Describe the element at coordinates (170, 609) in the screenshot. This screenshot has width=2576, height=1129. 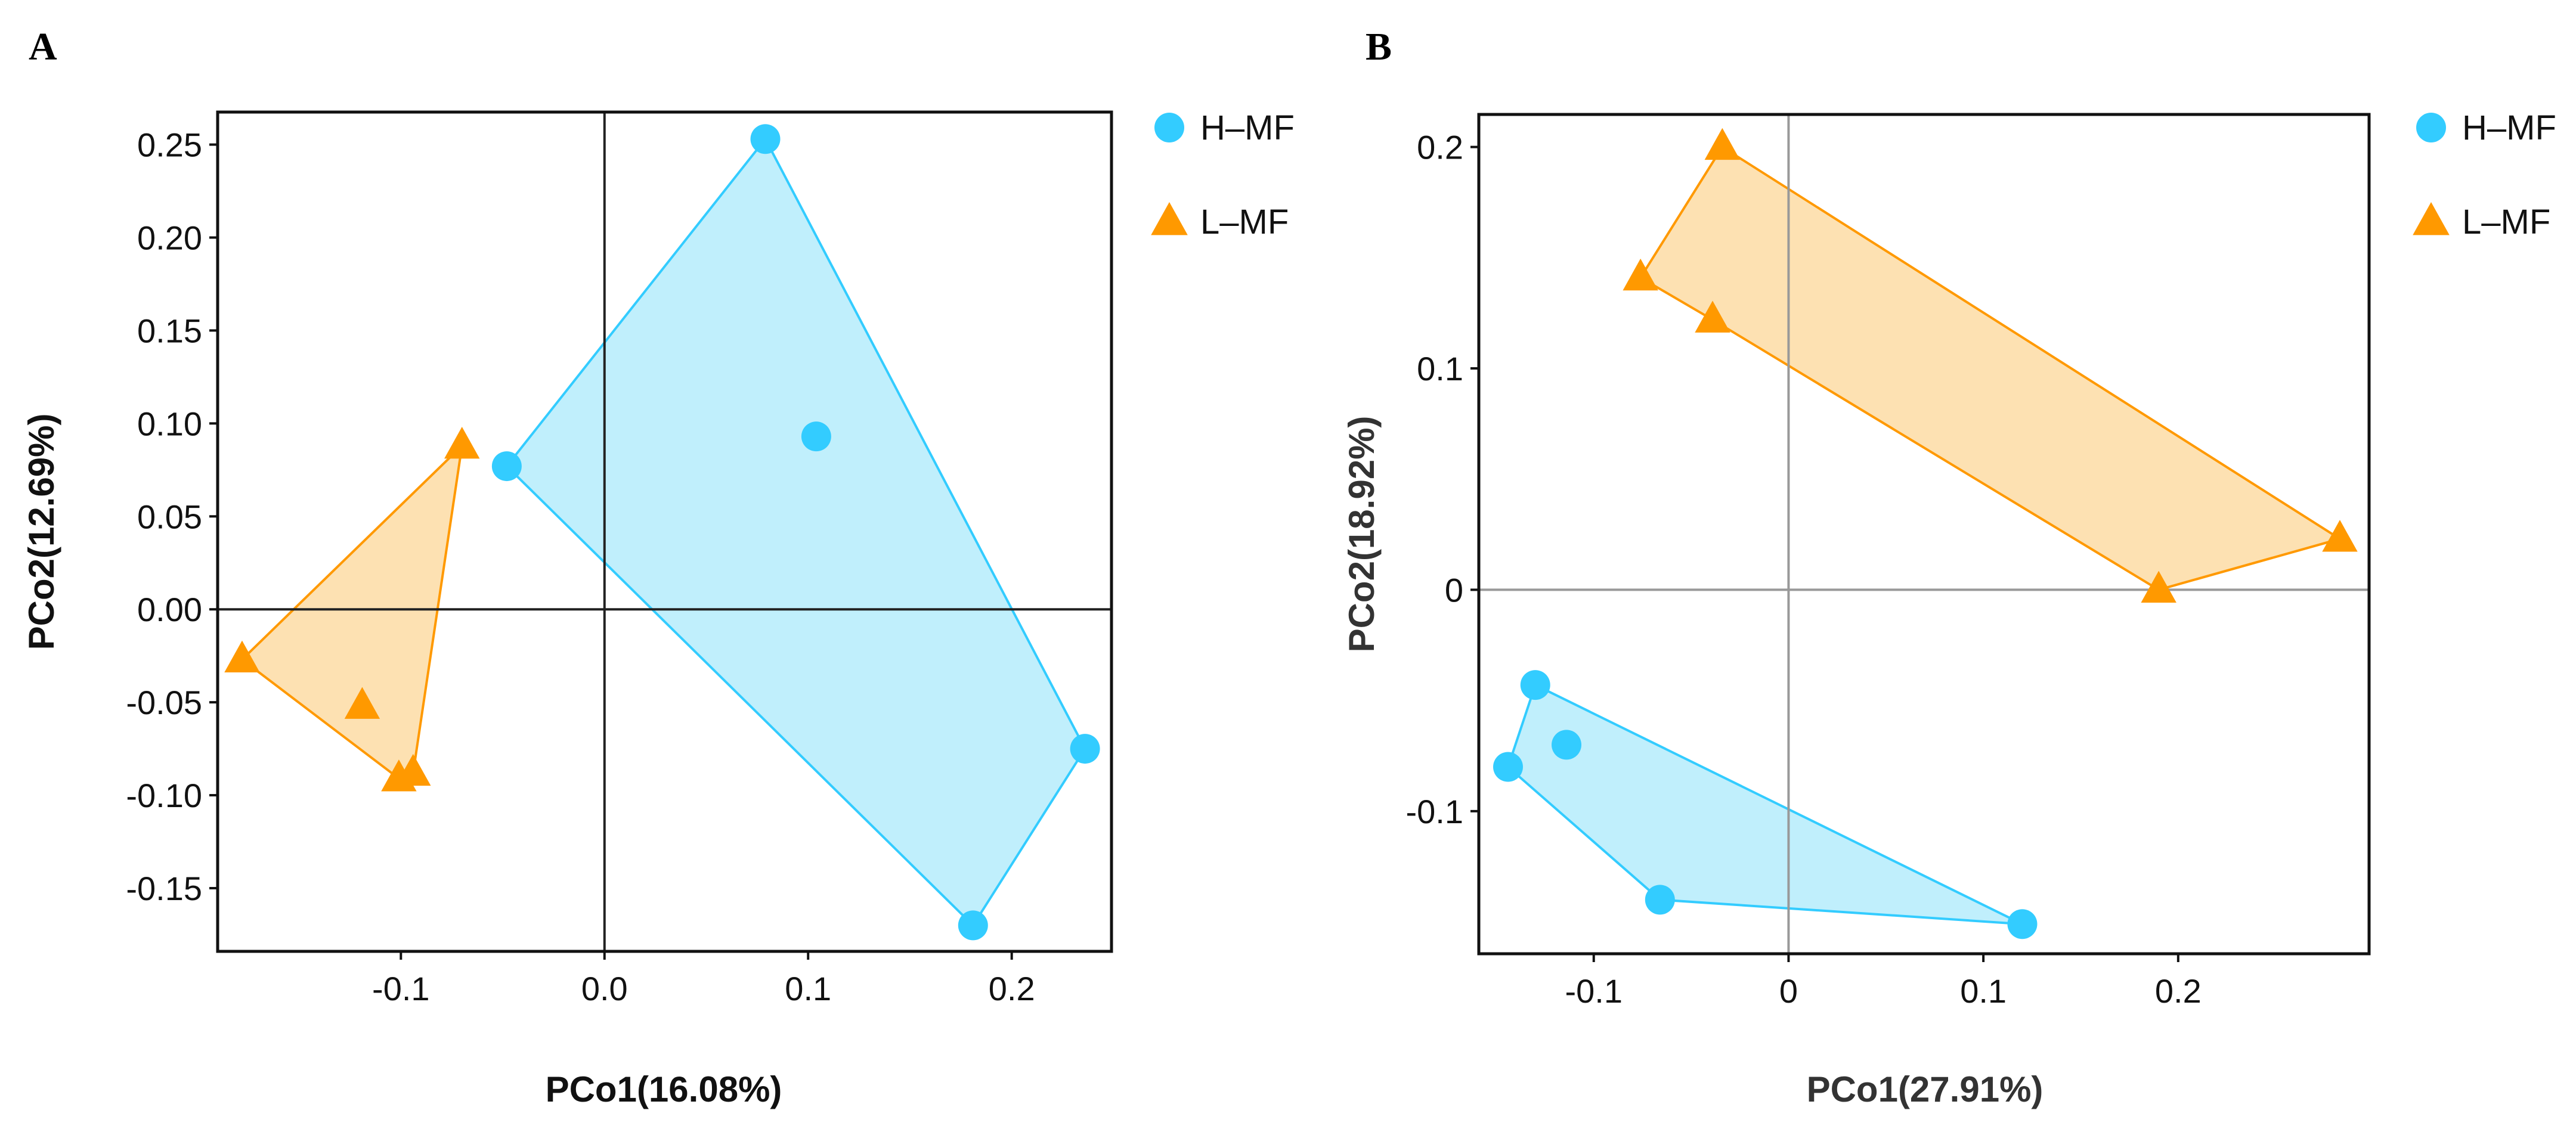
I see `y-tick-label: 0.00` at that location.